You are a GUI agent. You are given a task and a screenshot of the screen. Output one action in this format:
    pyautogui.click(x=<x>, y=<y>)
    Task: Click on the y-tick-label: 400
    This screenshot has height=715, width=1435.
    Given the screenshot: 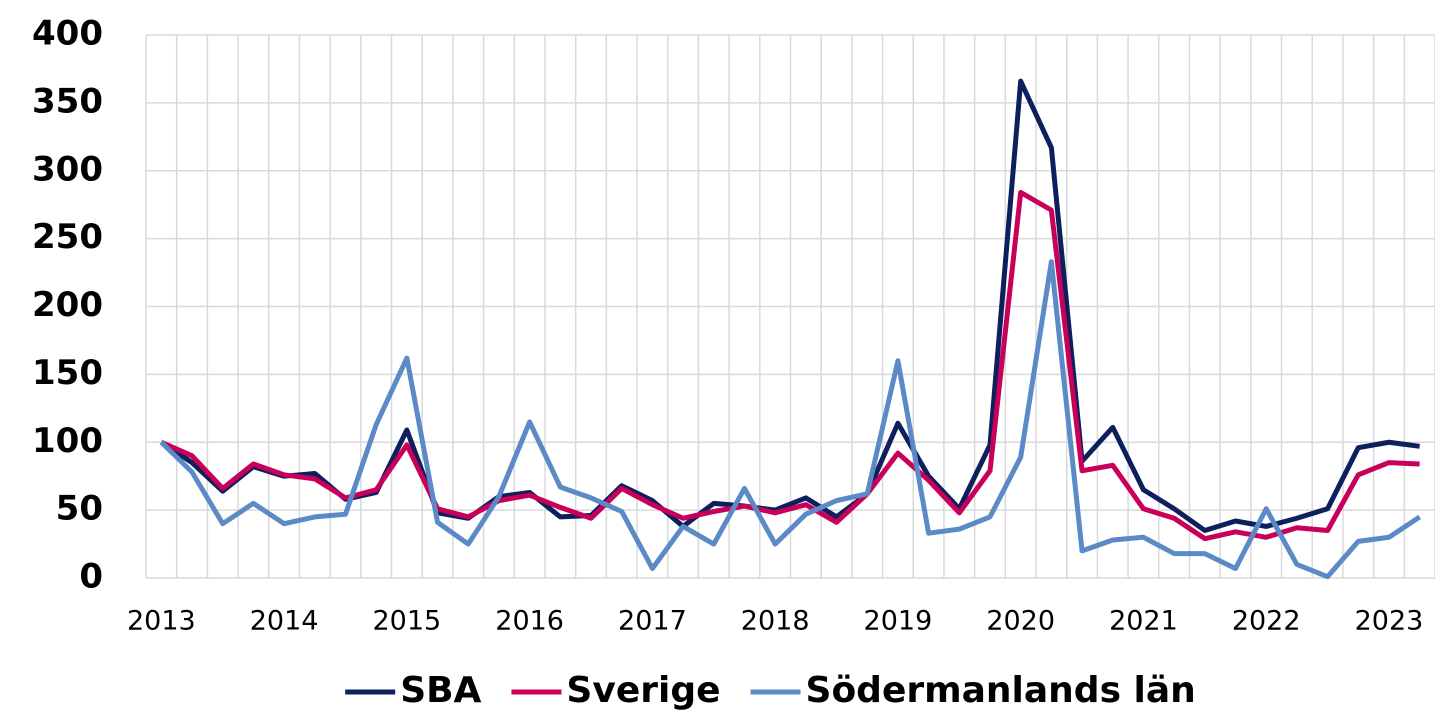 What is the action you would take?
    pyautogui.click(x=67, y=34)
    